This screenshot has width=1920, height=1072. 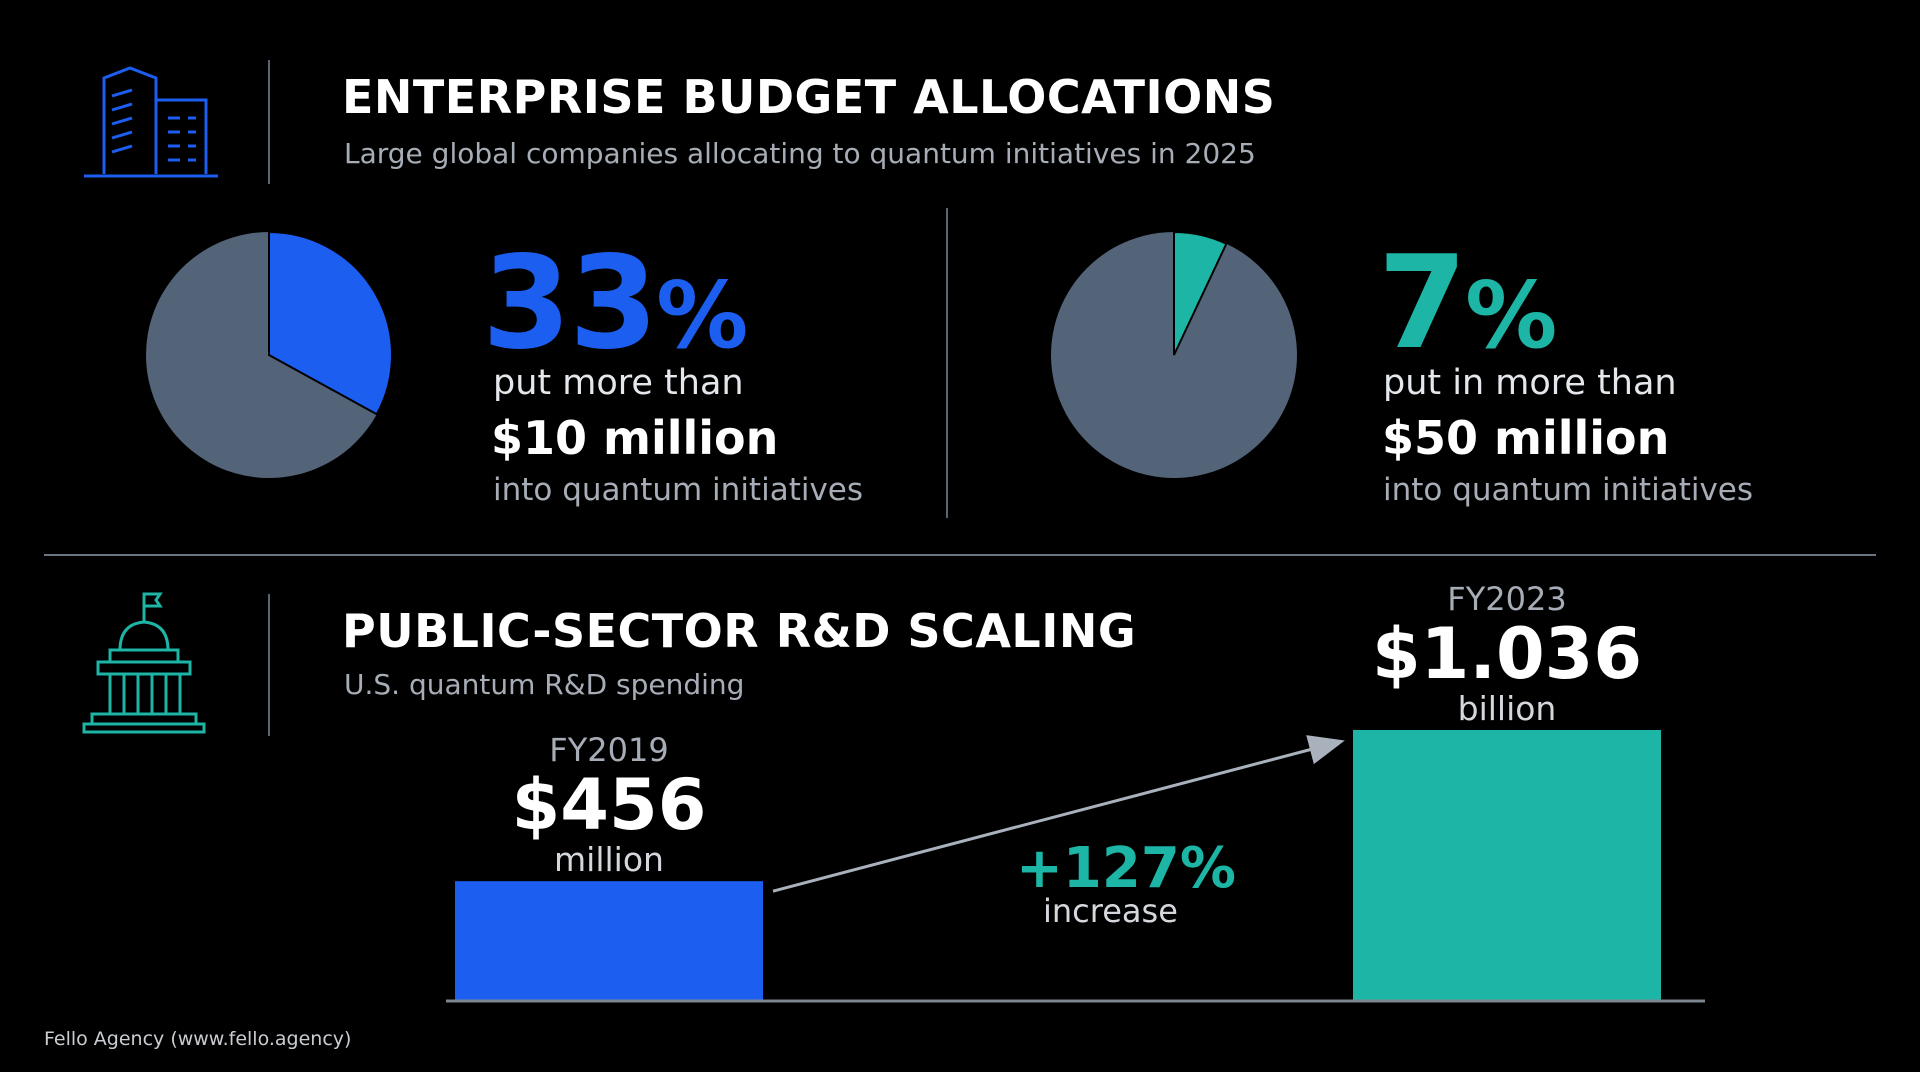 I want to click on stat-1-line2: $10 million, so click(x=635, y=438).